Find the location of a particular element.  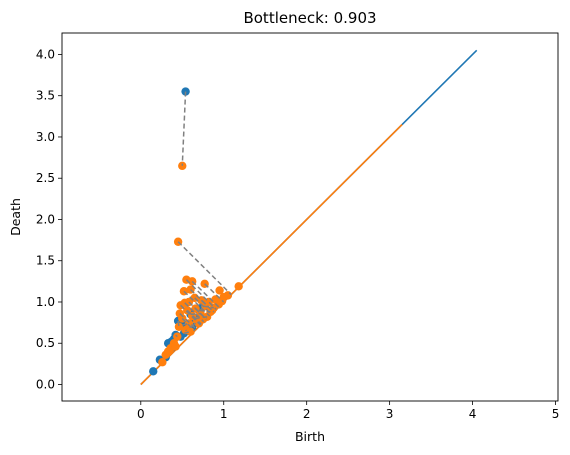

y-tick-label: 2.5 is located at coordinates (45, 178).